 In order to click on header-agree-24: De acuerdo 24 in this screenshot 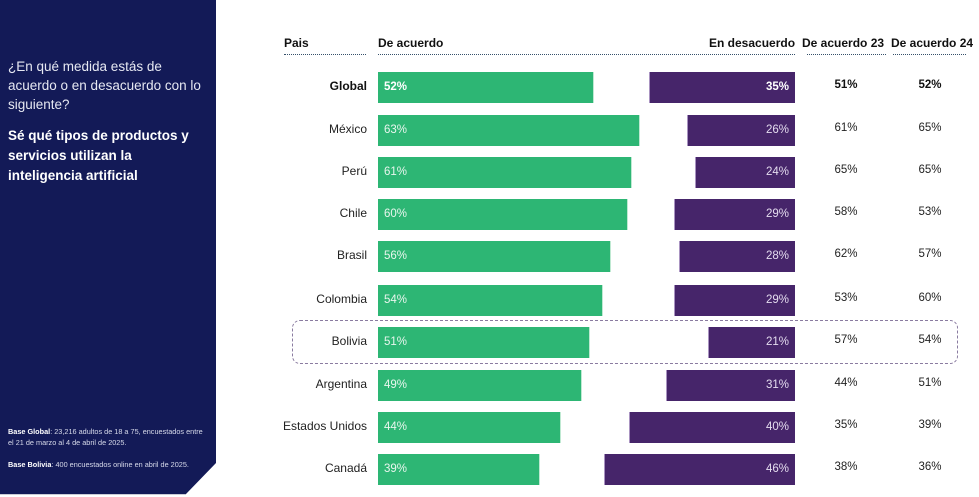, I will do `click(932, 43)`.